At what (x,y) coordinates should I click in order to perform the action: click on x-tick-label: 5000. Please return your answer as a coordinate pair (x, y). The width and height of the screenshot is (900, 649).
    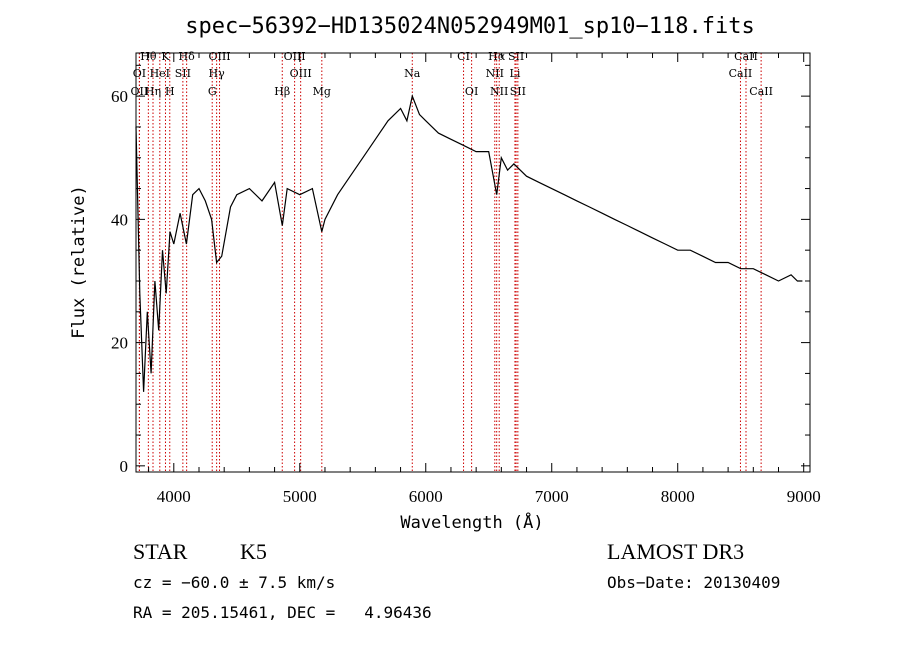
    Looking at the image, I should click on (300, 496).